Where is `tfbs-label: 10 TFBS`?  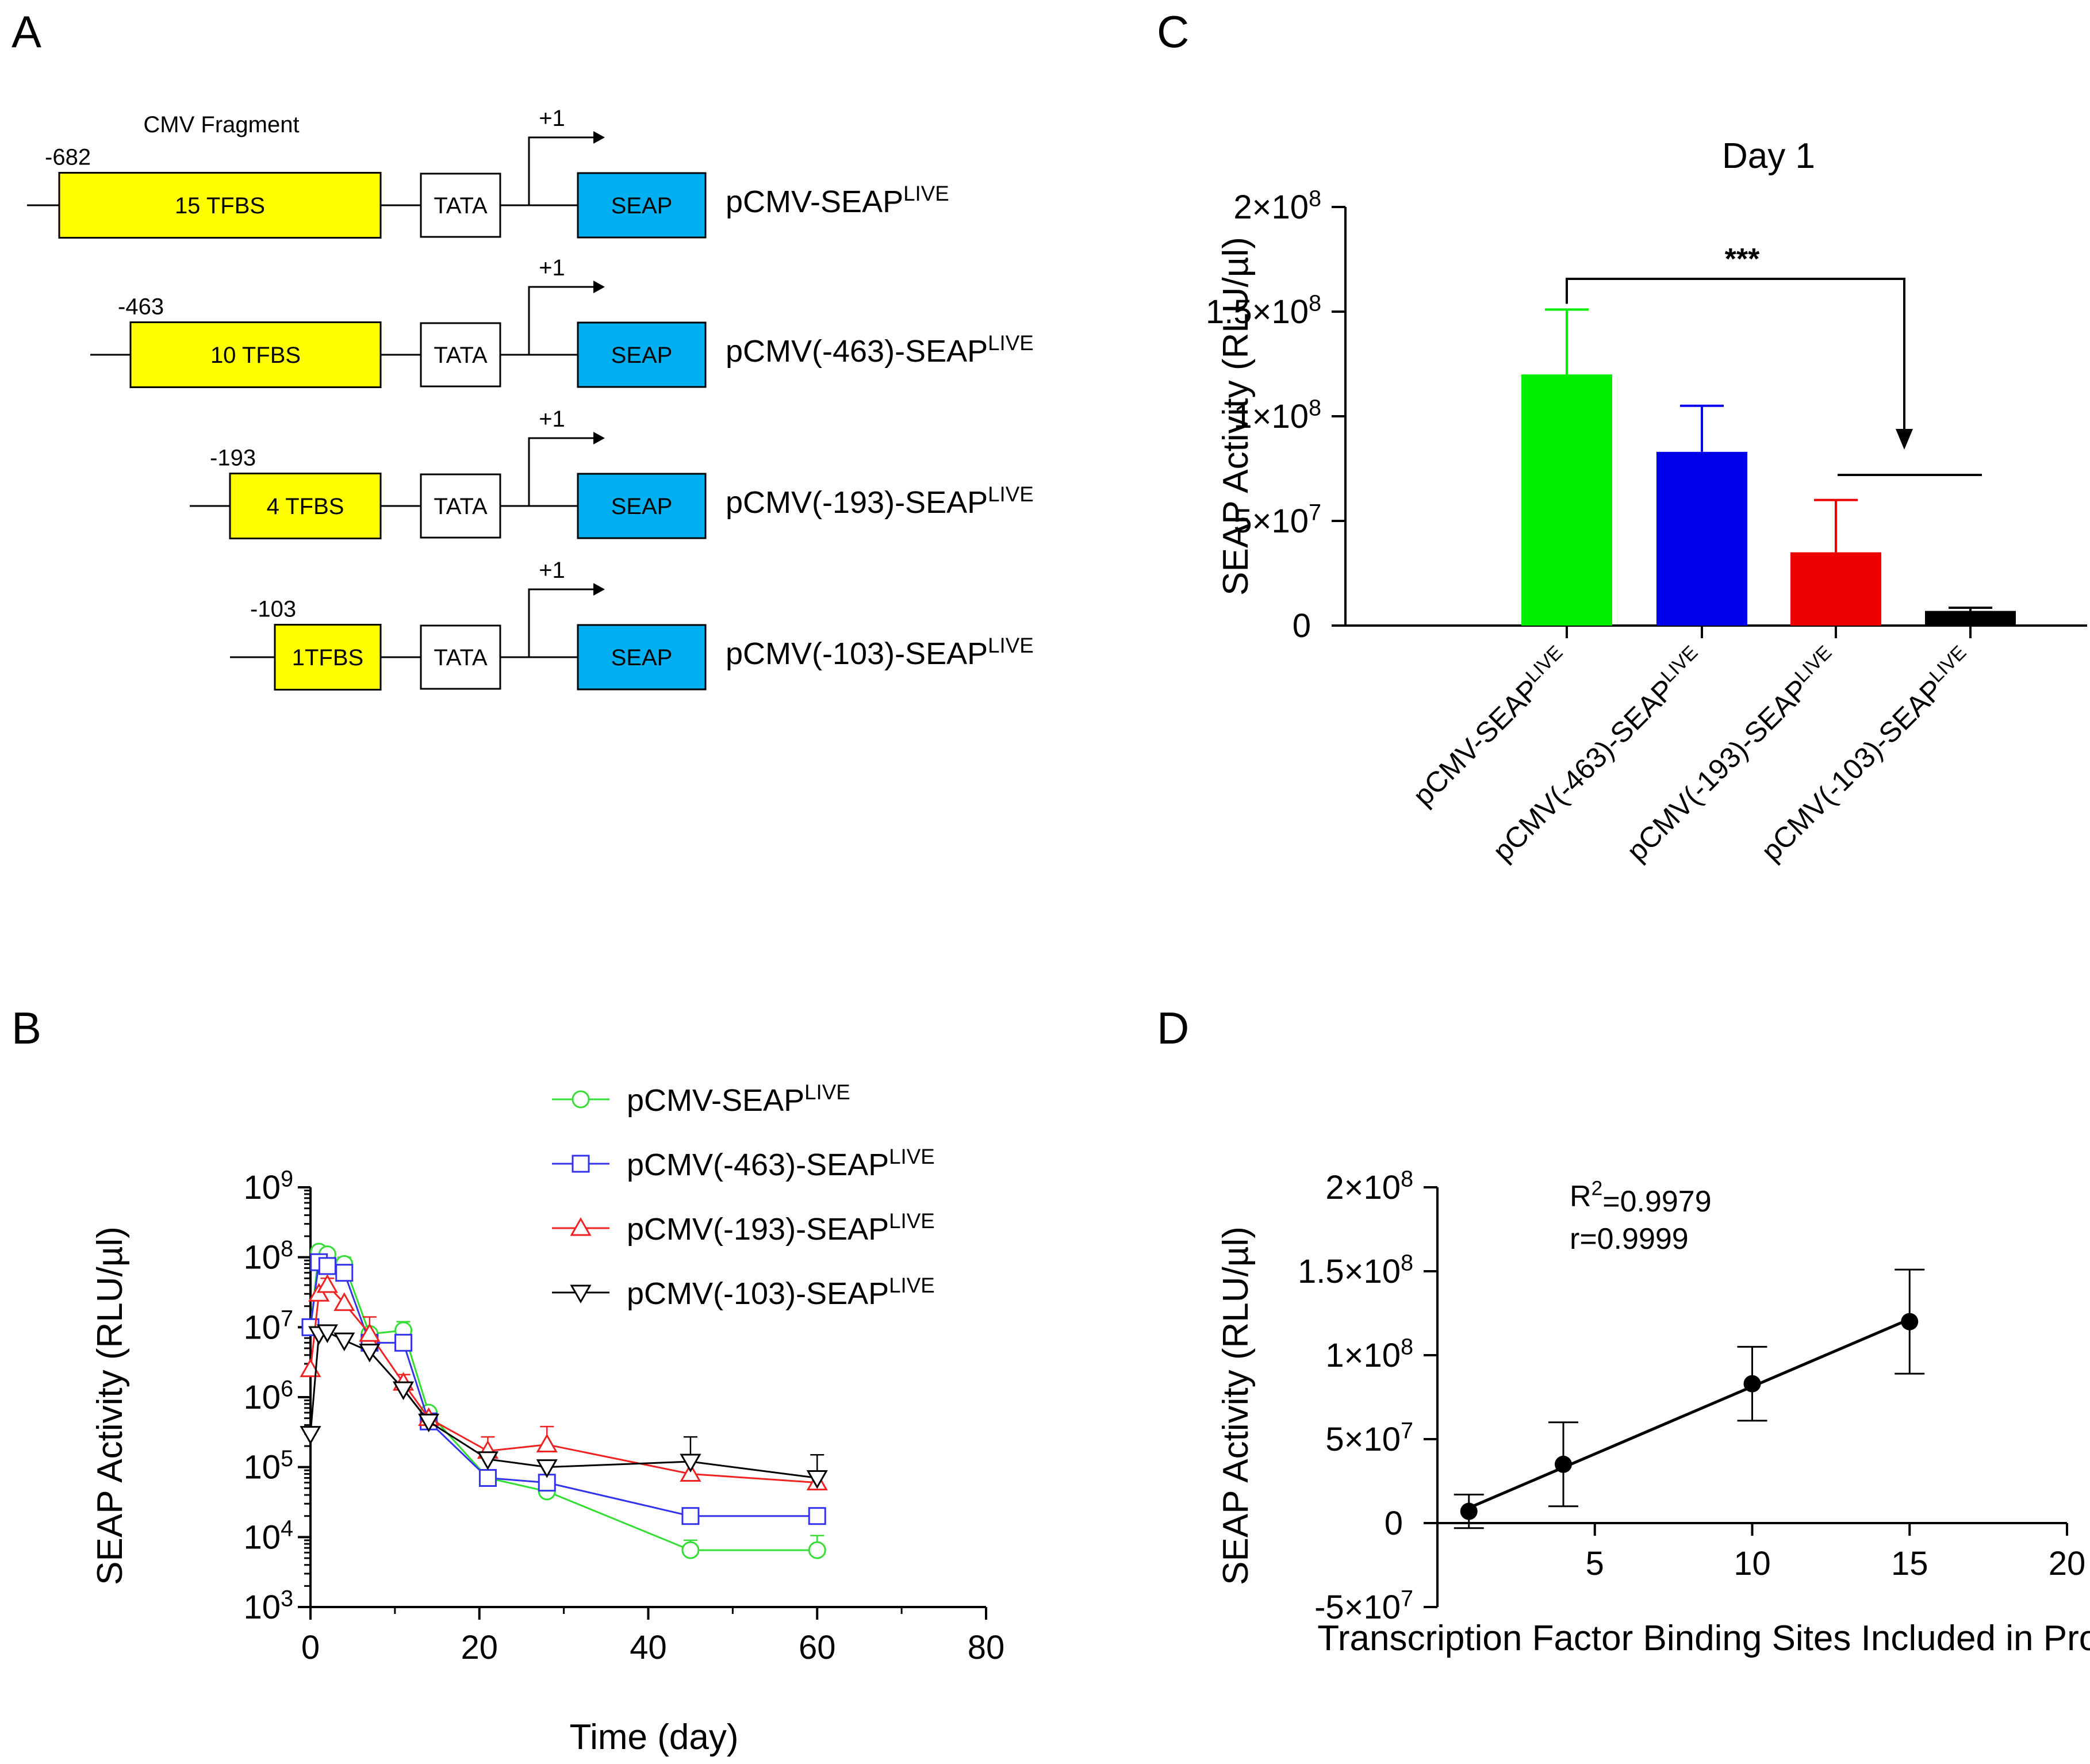
tfbs-label: 10 TFBS is located at coordinates (255, 356).